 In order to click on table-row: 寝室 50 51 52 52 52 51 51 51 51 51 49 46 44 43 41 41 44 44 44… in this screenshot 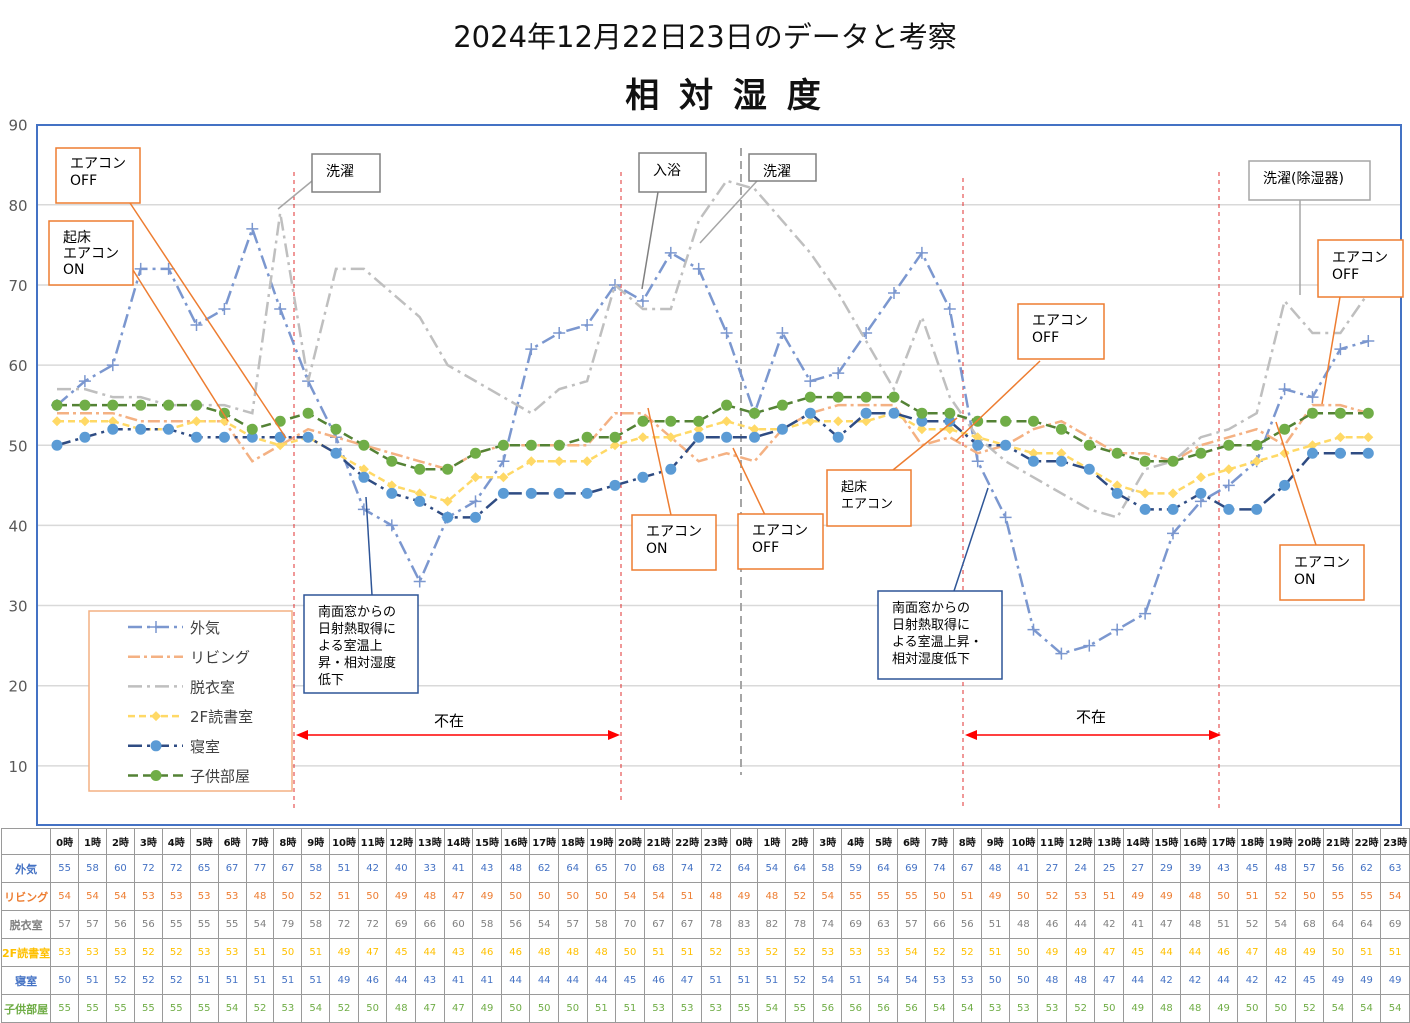, I will do `click(705, 980)`.